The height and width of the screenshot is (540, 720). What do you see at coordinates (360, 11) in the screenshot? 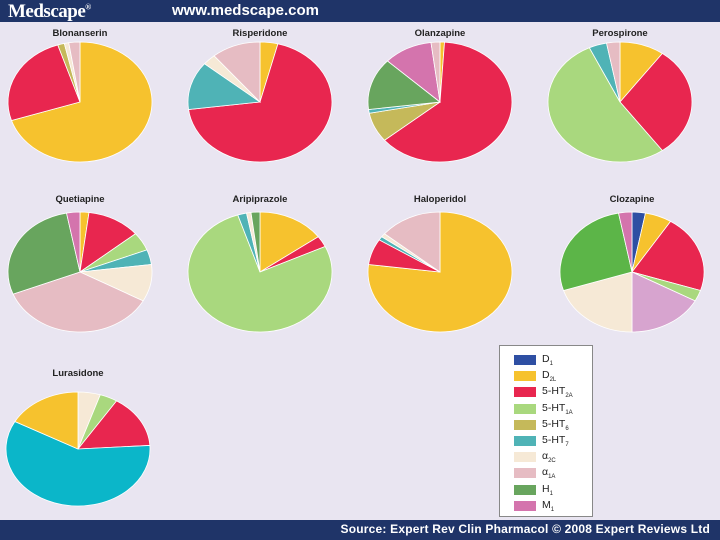
I see `header-bar: Medscape® www.medscape.com` at bounding box center [360, 11].